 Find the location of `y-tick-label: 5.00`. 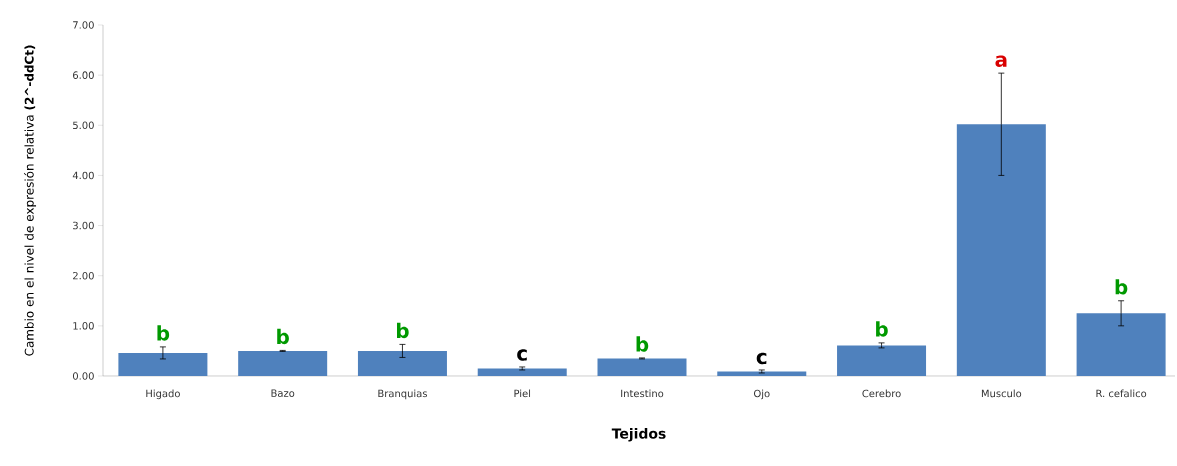

y-tick-label: 5.00 is located at coordinates (83, 125).